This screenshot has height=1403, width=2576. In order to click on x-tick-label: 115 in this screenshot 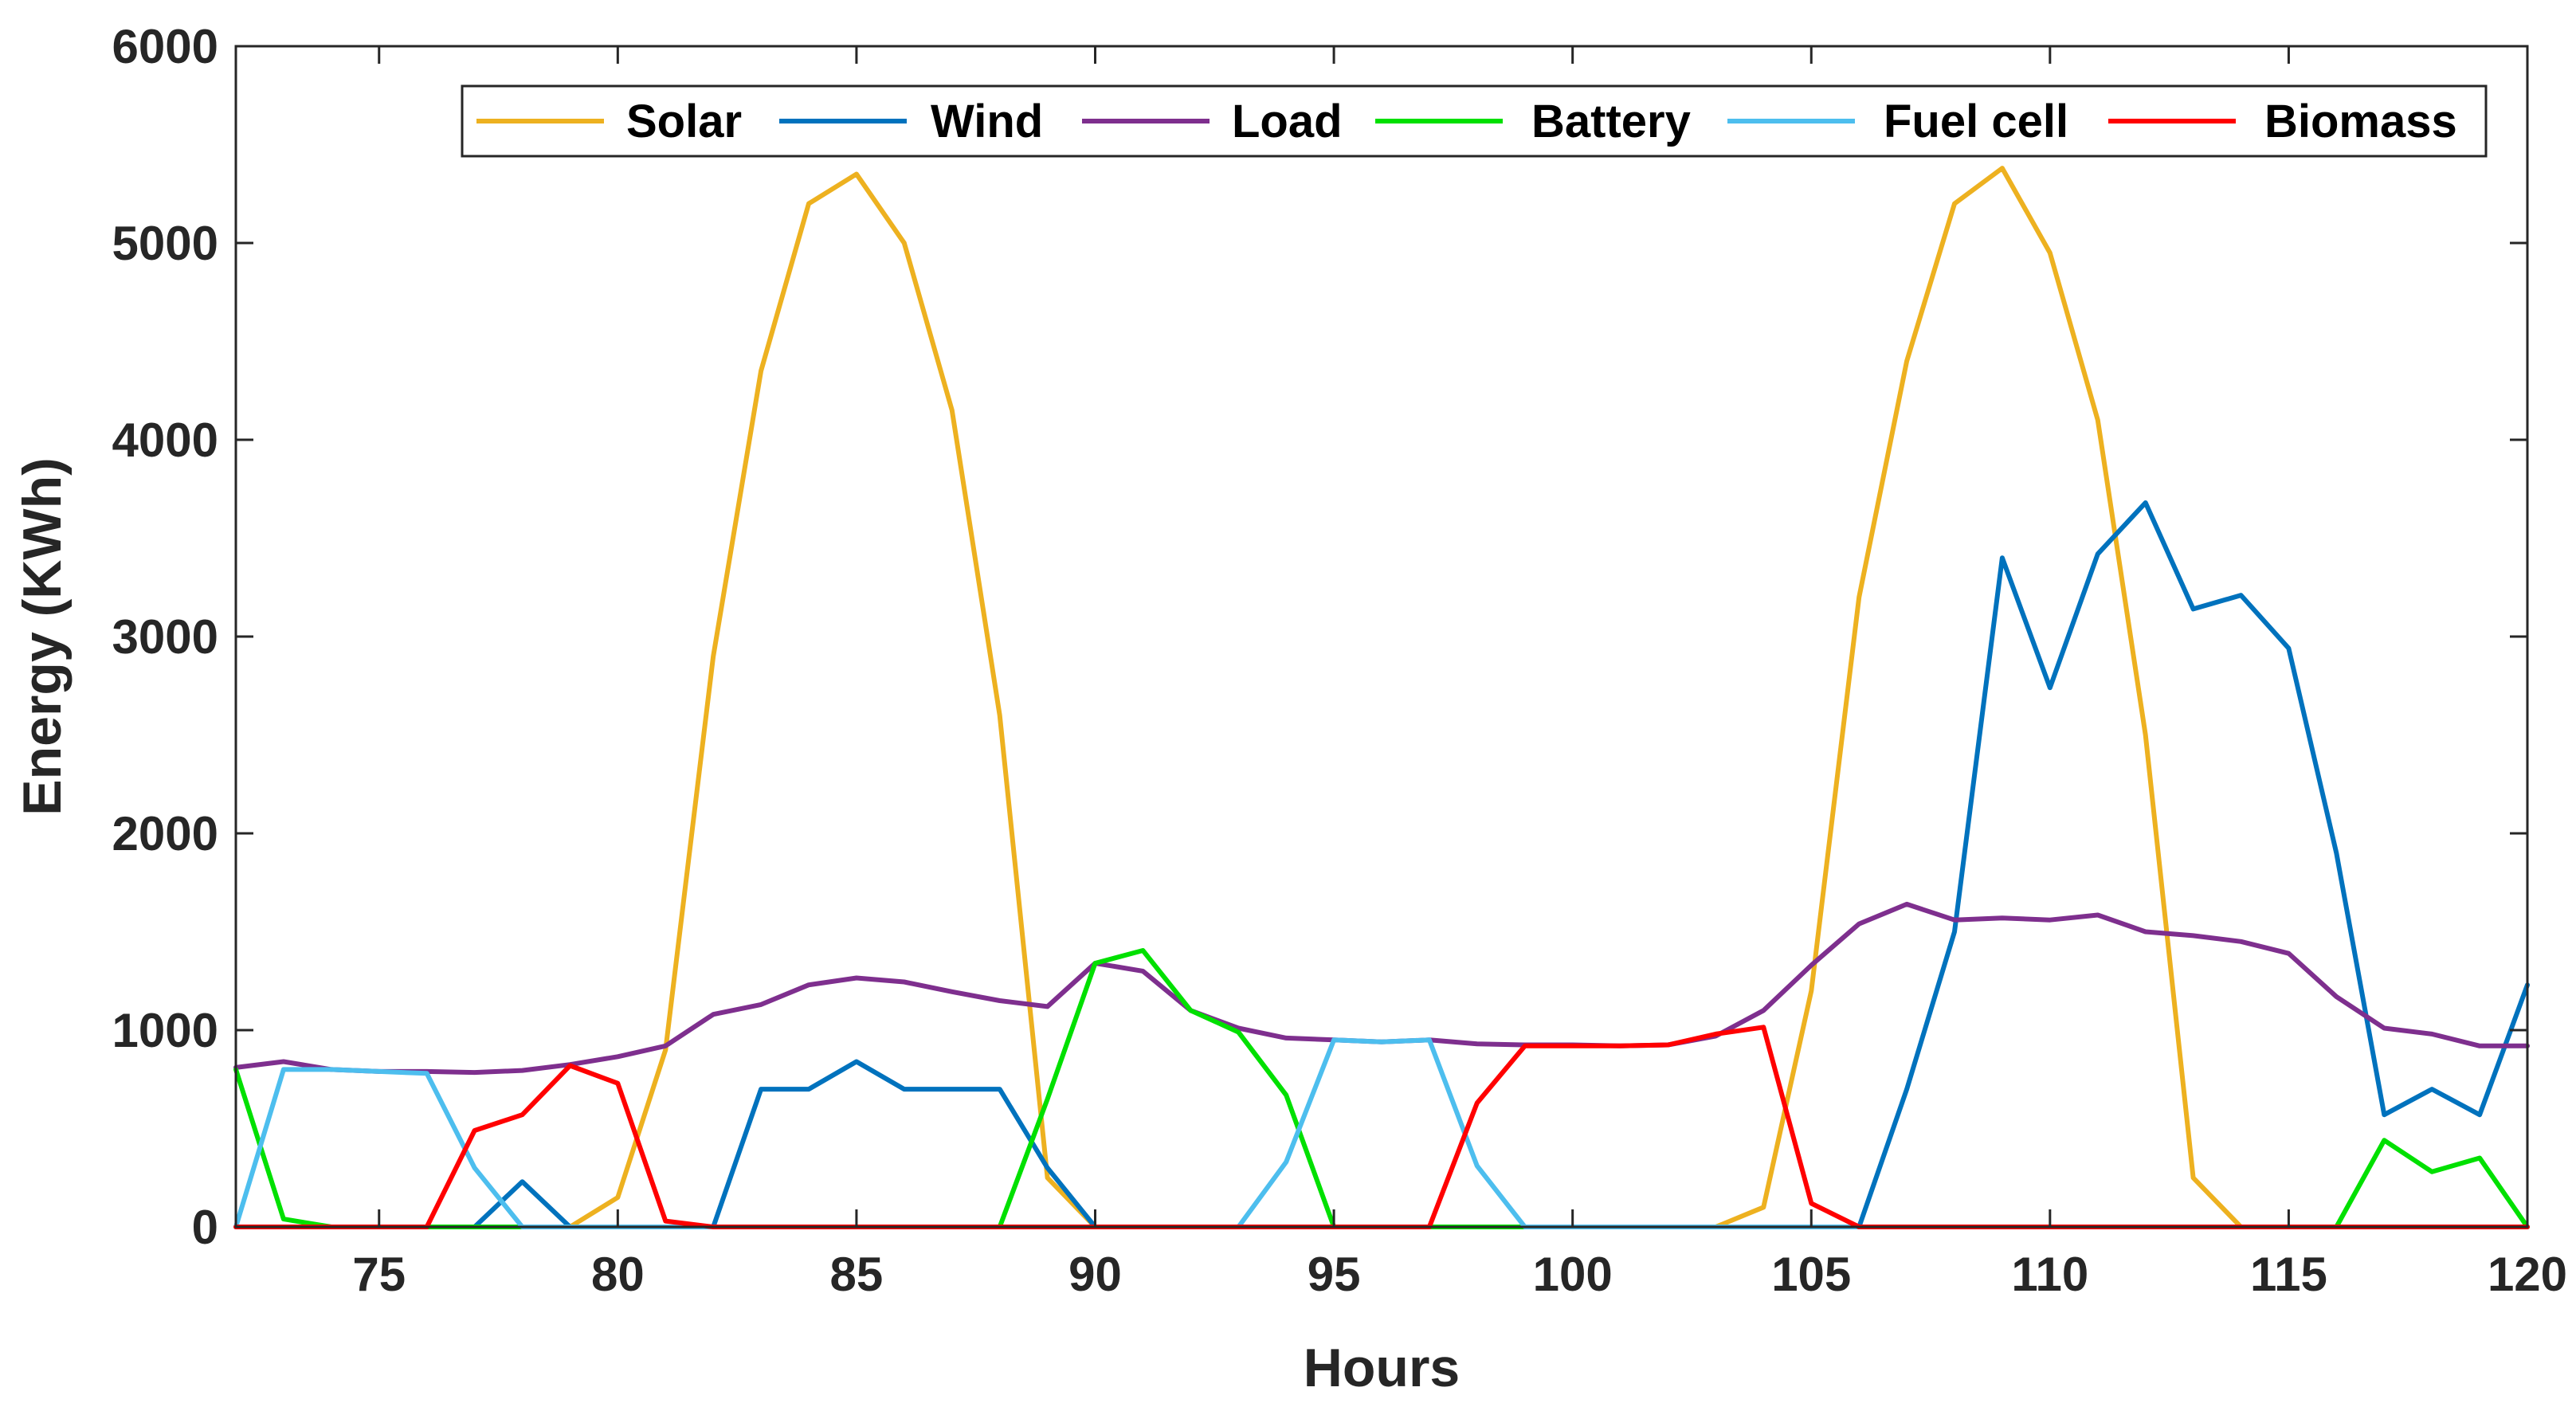, I will do `click(2288, 1274)`.